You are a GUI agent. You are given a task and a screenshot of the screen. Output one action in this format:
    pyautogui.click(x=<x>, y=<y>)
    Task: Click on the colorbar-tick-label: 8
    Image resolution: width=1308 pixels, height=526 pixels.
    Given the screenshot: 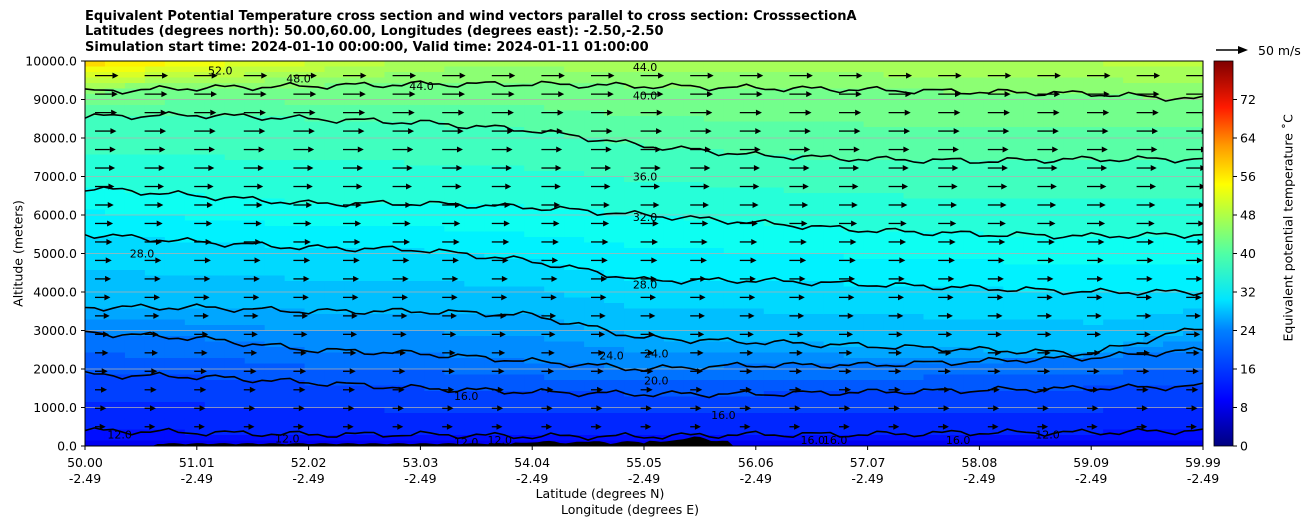 What is the action you would take?
    pyautogui.click(x=1244, y=407)
    